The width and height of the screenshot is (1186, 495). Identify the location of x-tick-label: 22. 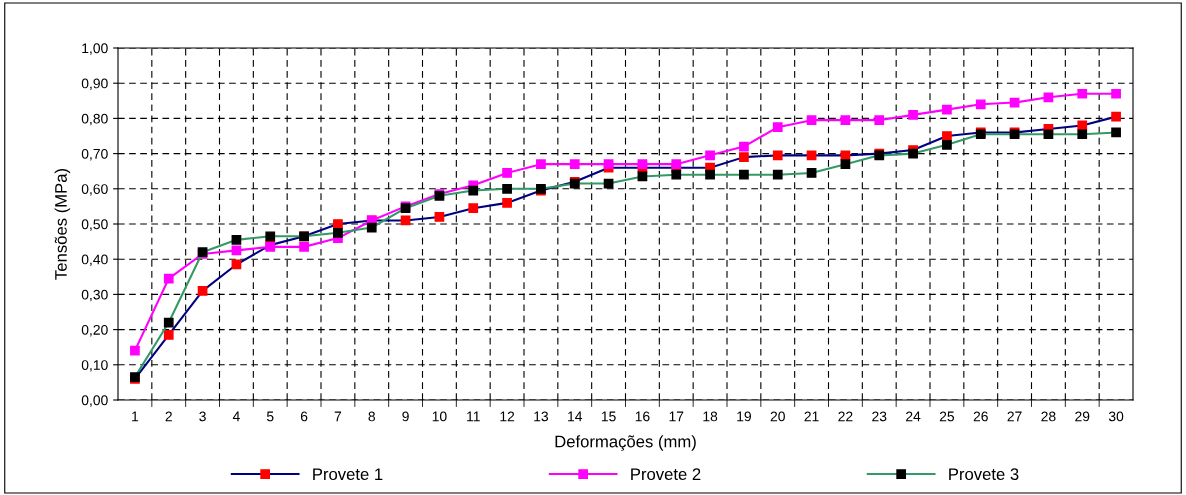
(845, 416).